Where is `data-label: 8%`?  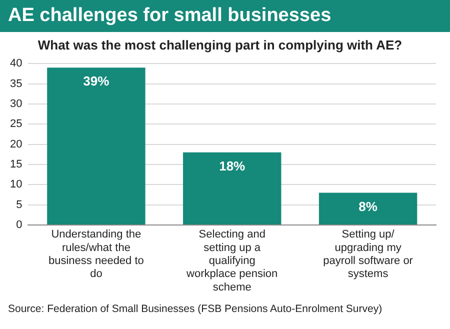
data-label: 8% is located at coordinates (368, 206).